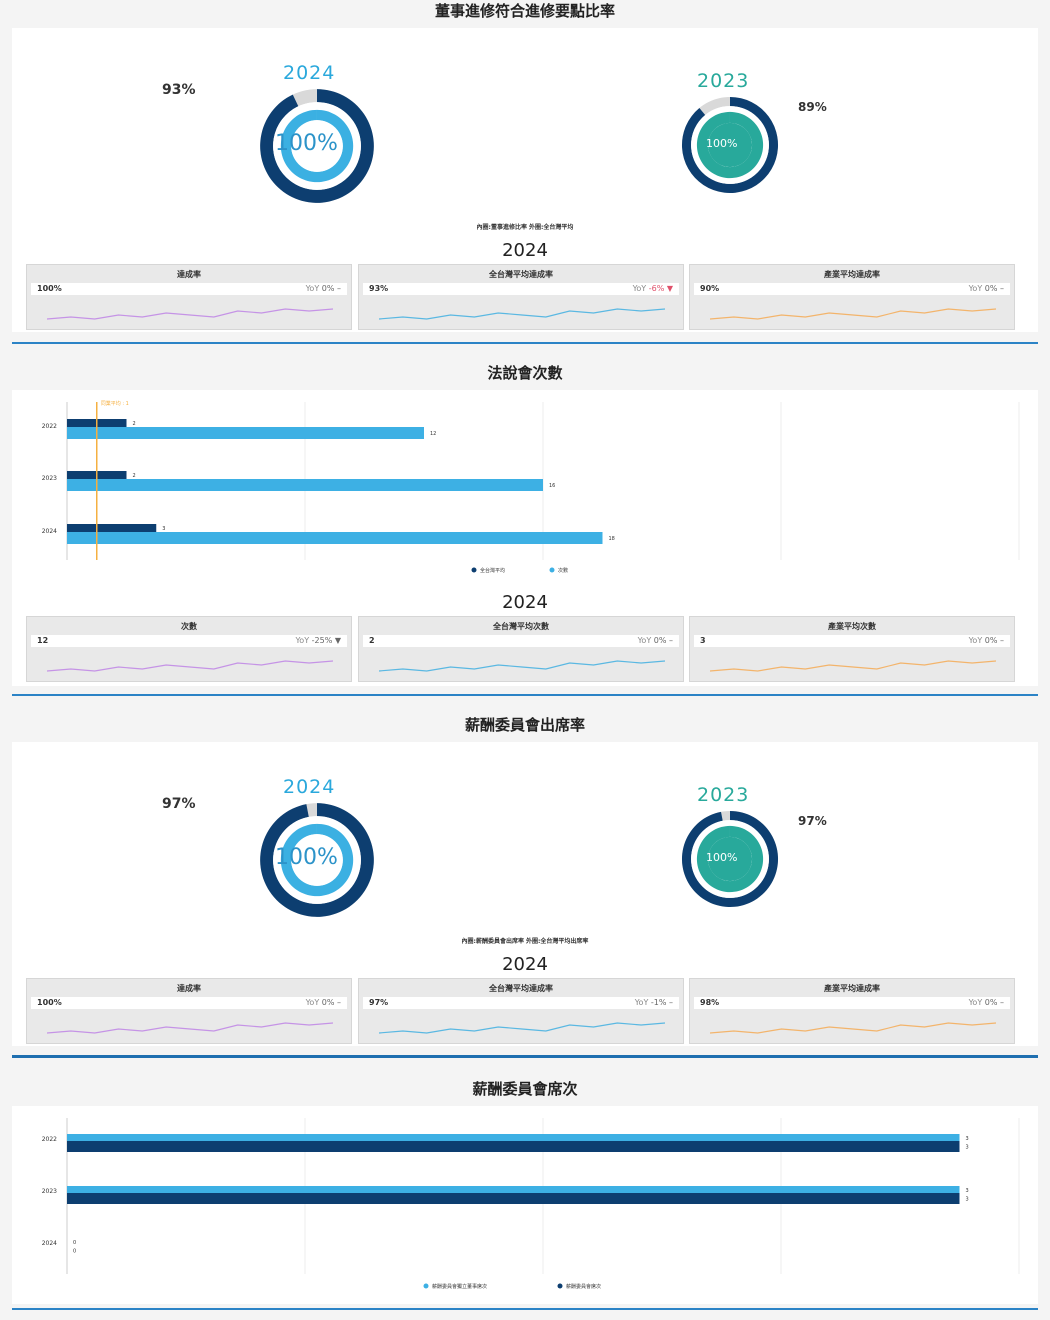 This screenshot has width=1050, height=1320. I want to click on kpi-value-row: 100% YoY 0% –, so click(189, 289).